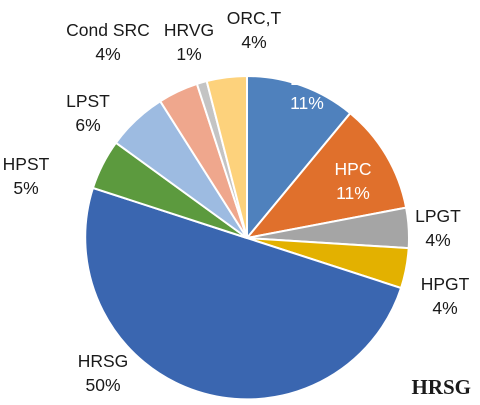 The width and height of the screenshot is (480, 405). I want to click on slice-label-cond-src: Cond SRC 4%, so click(108, 42).